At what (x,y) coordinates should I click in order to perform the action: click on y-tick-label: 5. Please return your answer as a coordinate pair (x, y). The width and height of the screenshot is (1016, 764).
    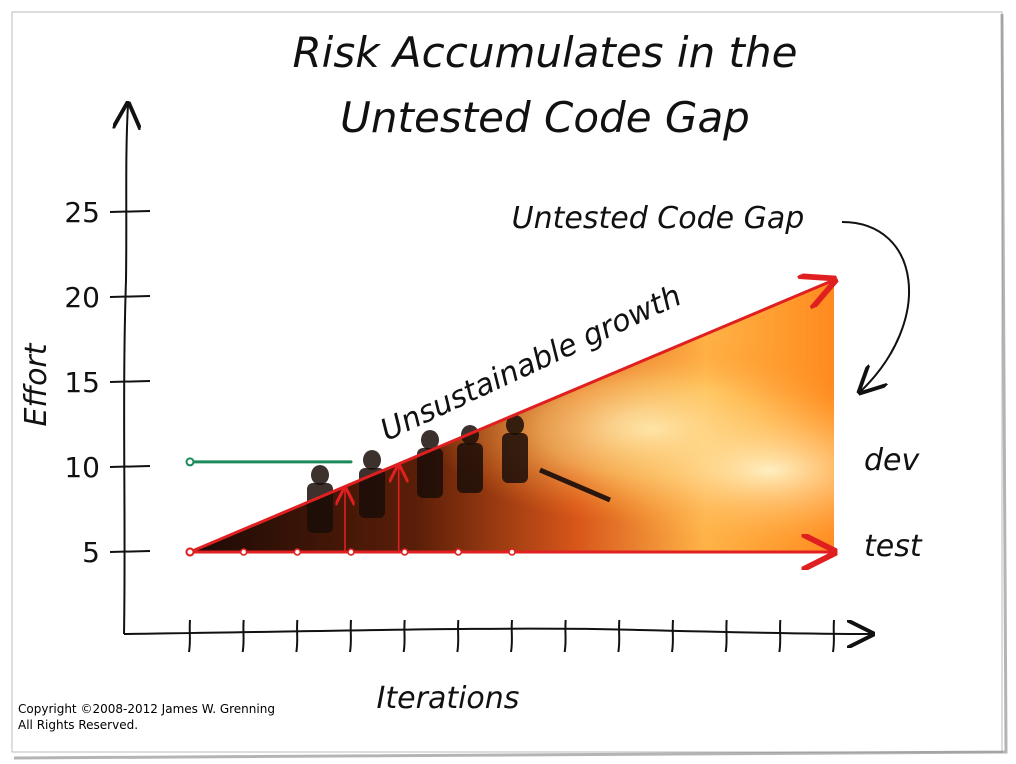
    Looking at the image, I should click on (91, 552).